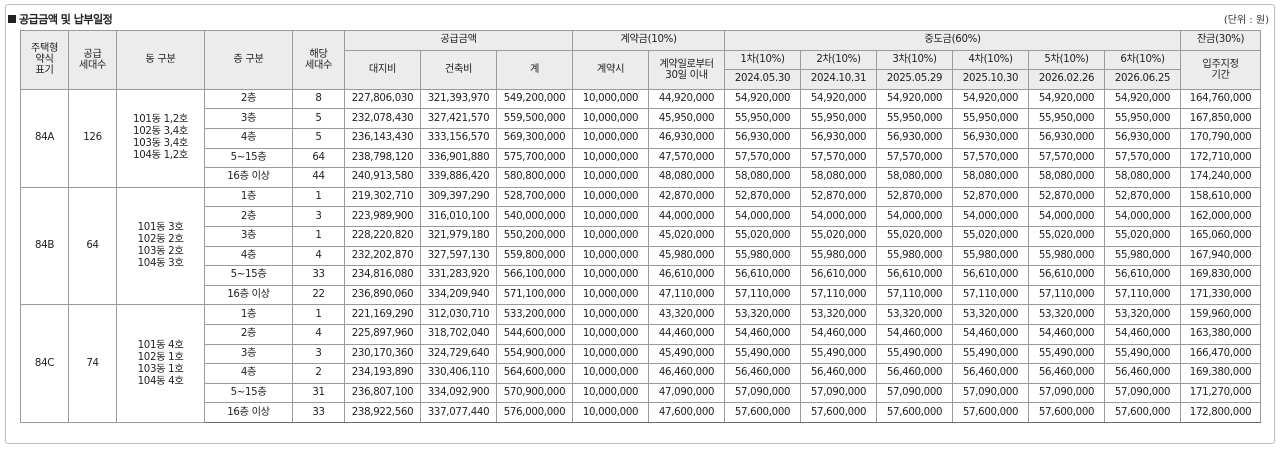 The width and height of the screenshot is (1280, 449). Describe the element at coordinates (458, 412) in the screenshot. I see `cell-building: 337,077,440` at that location.